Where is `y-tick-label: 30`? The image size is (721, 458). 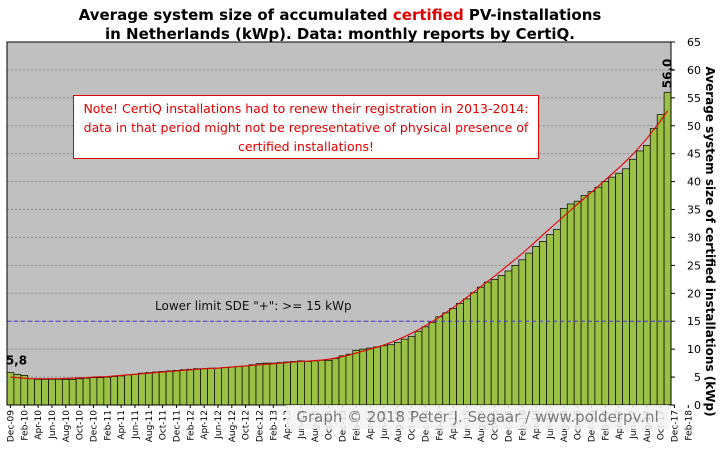
y-tick-label: 30 is located at coordinates (694, 237).